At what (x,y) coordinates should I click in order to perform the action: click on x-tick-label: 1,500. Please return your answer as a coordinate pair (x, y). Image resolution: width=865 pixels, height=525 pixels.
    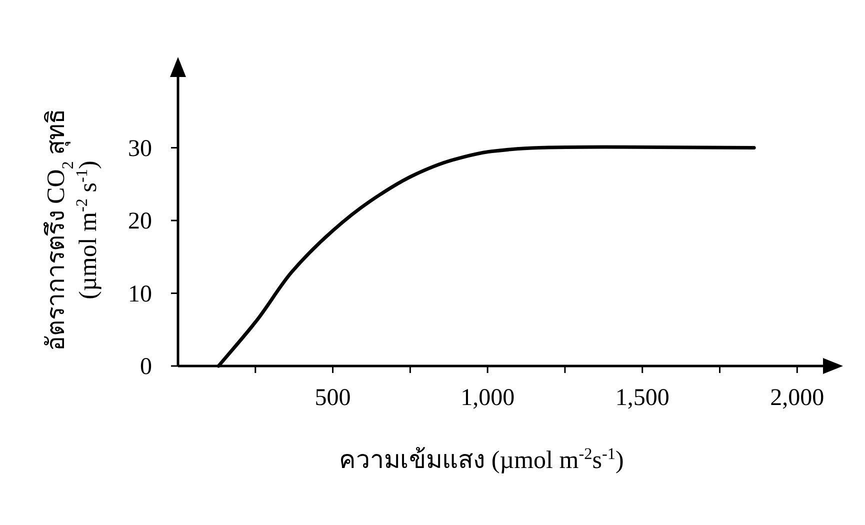
    Looking at the image, I should click on (642, 398).